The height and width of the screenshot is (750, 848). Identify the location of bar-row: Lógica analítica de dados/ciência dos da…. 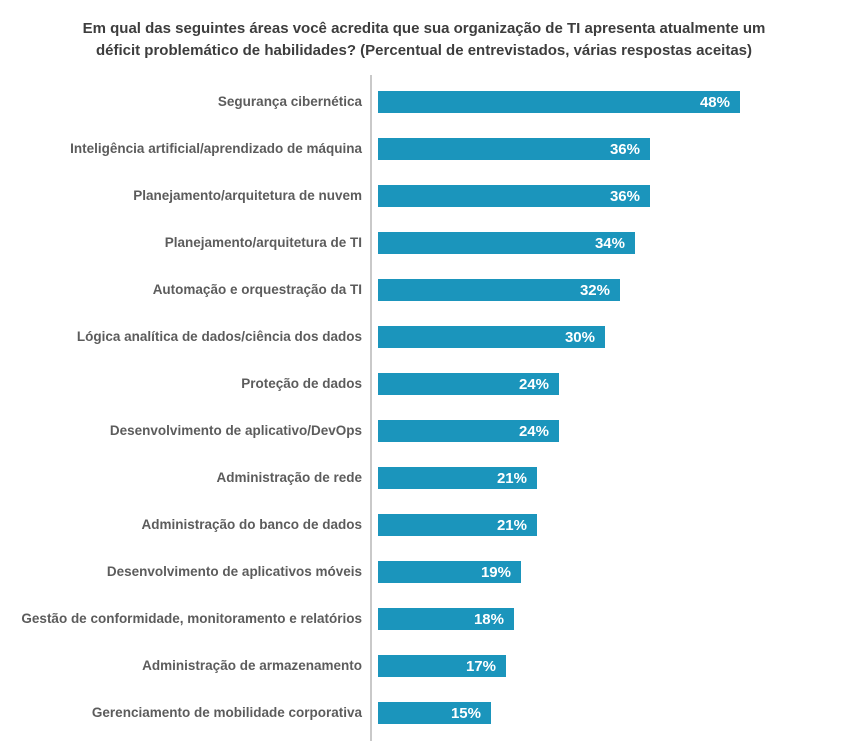
(424, 337).